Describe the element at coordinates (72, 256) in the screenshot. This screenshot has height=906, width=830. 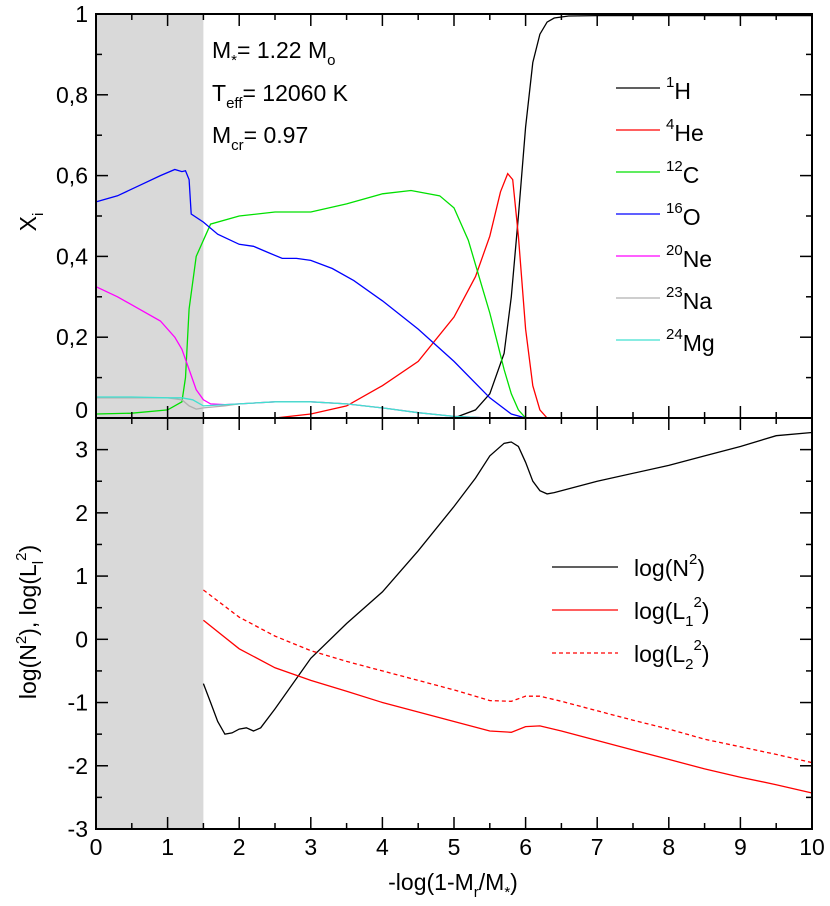
I see `top-y-tick-label: 0,4` at that location.